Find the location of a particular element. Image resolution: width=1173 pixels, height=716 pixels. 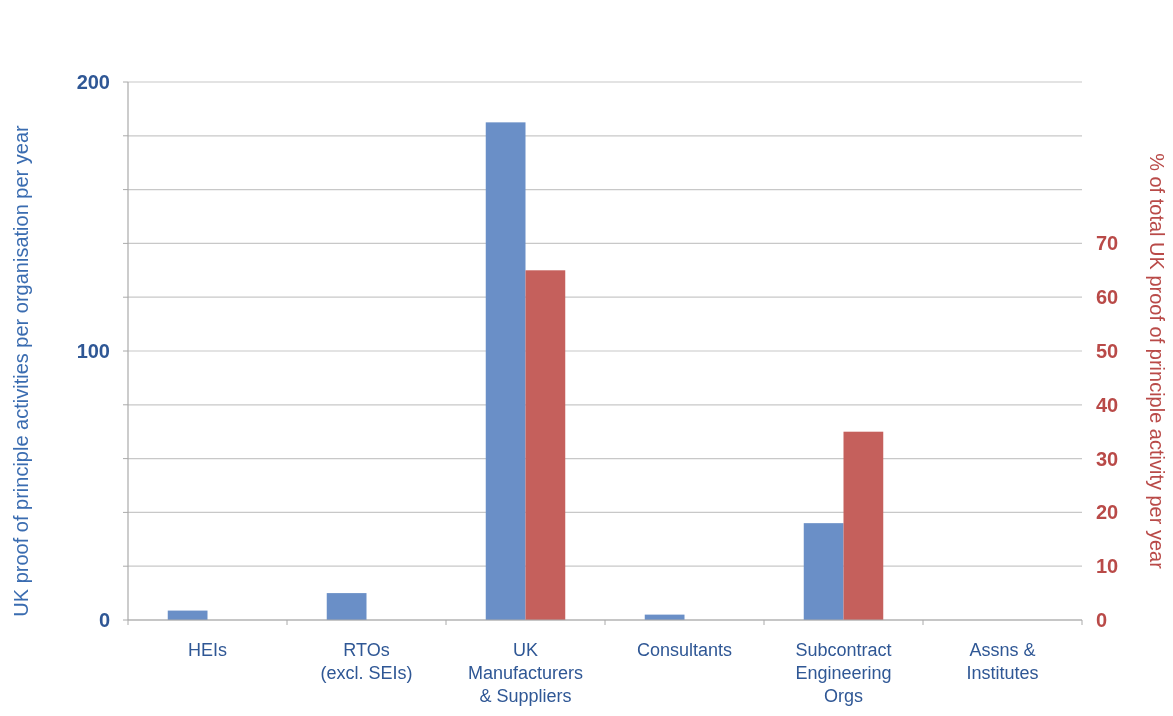

y2-tick-label: 70 is located at coordinates (1107, 243).